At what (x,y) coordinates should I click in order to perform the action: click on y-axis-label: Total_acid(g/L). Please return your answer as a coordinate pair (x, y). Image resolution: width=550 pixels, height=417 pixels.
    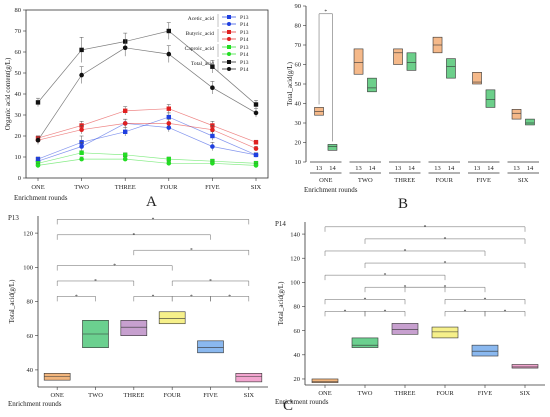
    Looking at the image, I should click on (12, 301).